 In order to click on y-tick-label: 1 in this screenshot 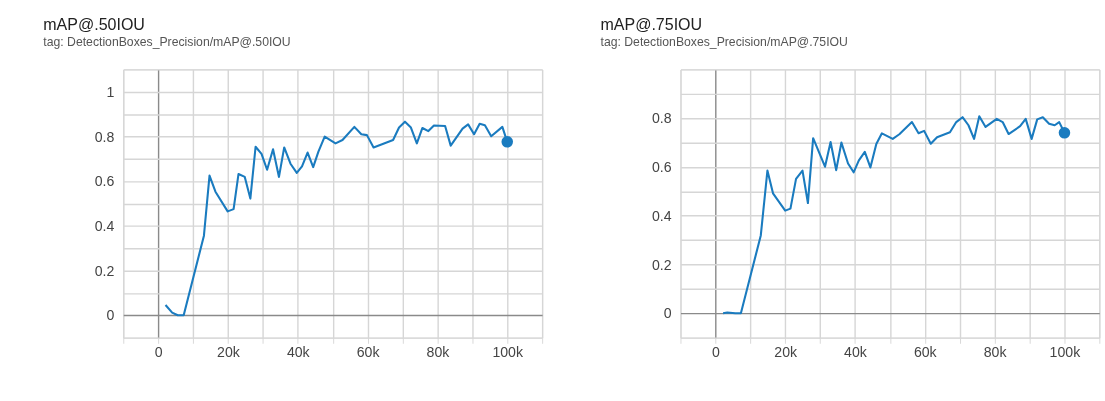, I will do `click(110, 91)`.